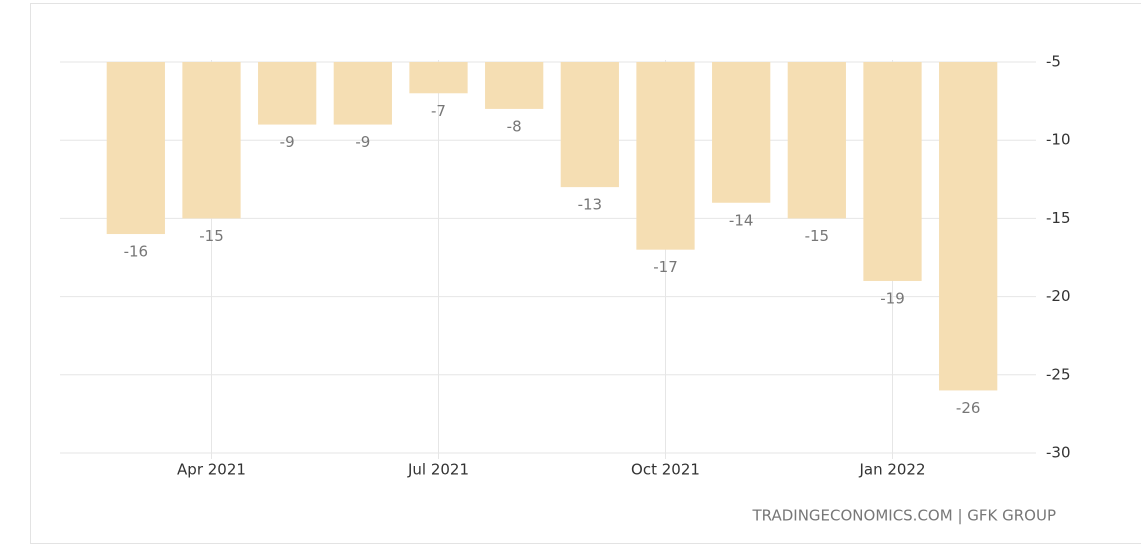  What do you see at coordinates (891, 470) in the screenshot?
I see `x-tick-label: Jan 2022` at bounding box center [891, 470].